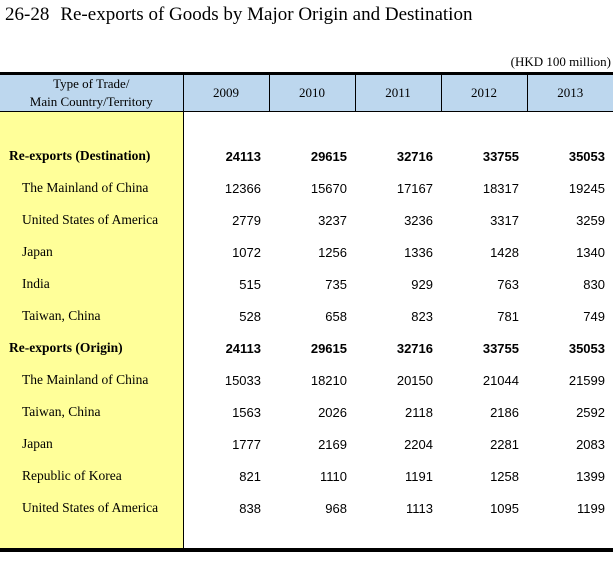 The height and width of the screenshot is (561, 613). What do you see at coordinates (419, 476) in the screenshot?
I see `value-cell: 1191` at bounding box center [419, 476].